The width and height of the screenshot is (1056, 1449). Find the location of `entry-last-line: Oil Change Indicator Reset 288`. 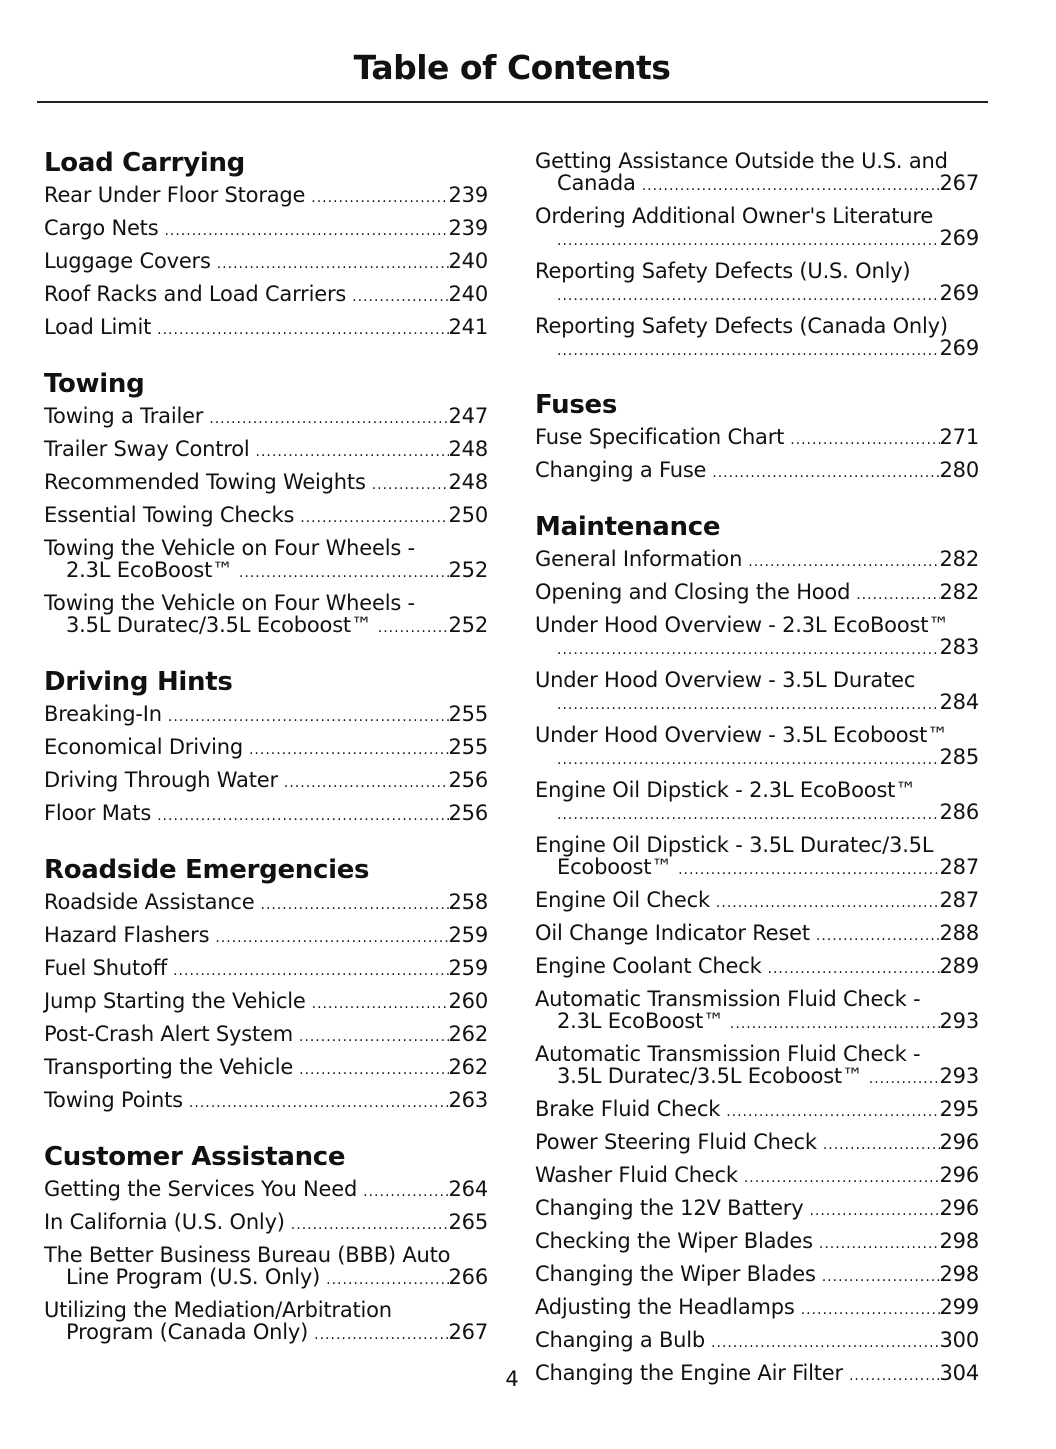

entry-last-line: Oil Change Indicator Reset 288 is located at coordinates (757, 934).